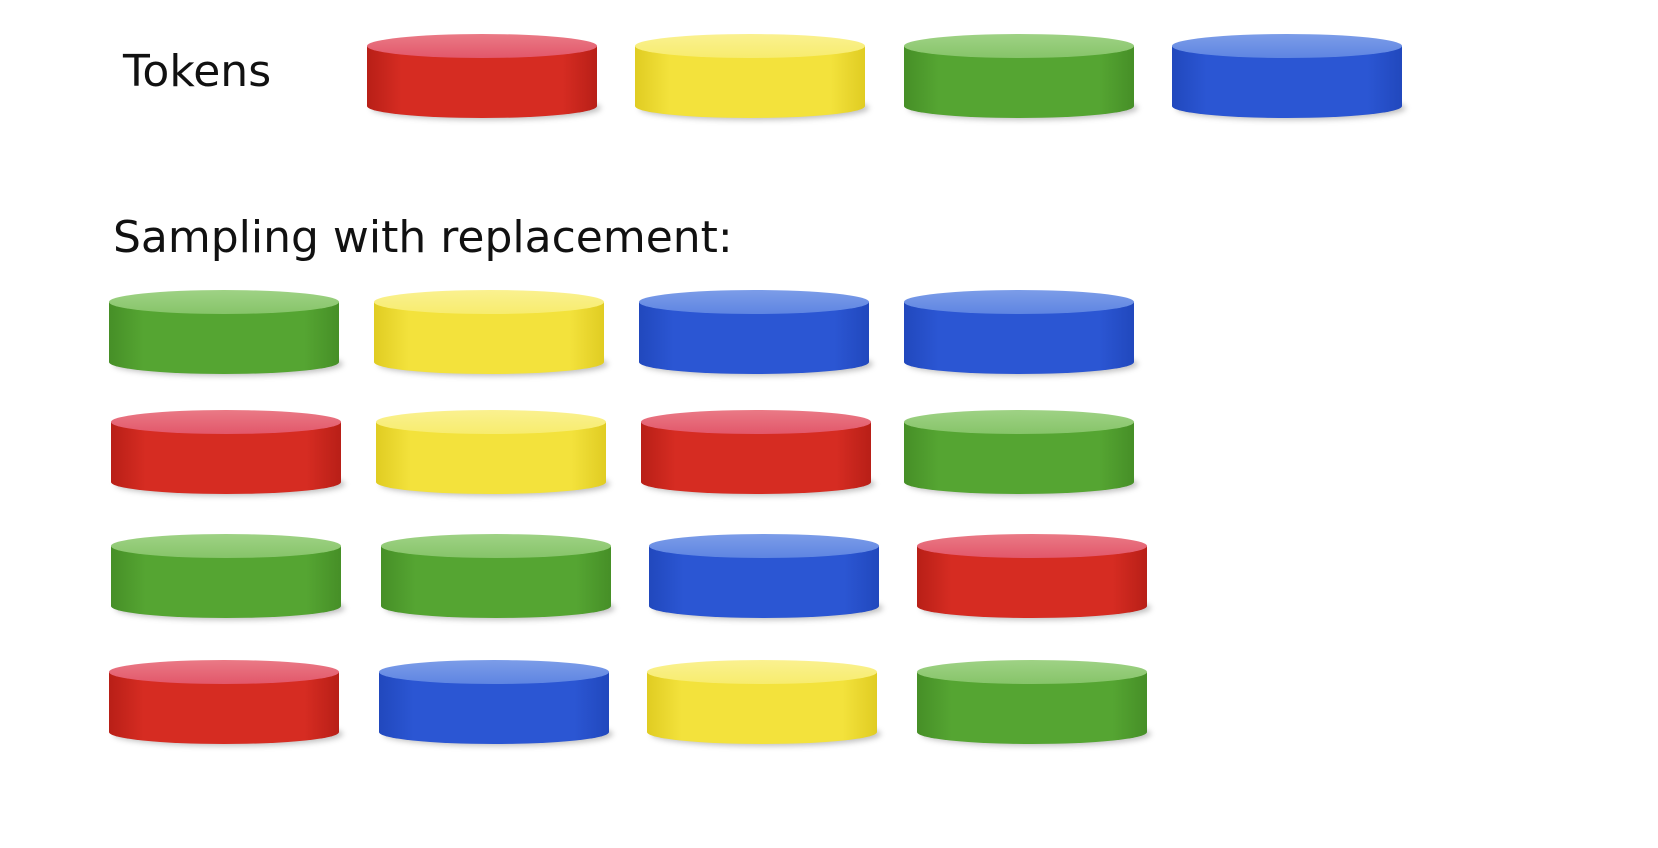 This screenshot has height=848, width=1658. What do you see at coordinates (756, 333) in the screenshot?
I see `sample-token-r1-c3` at bounding box center [756, 333].